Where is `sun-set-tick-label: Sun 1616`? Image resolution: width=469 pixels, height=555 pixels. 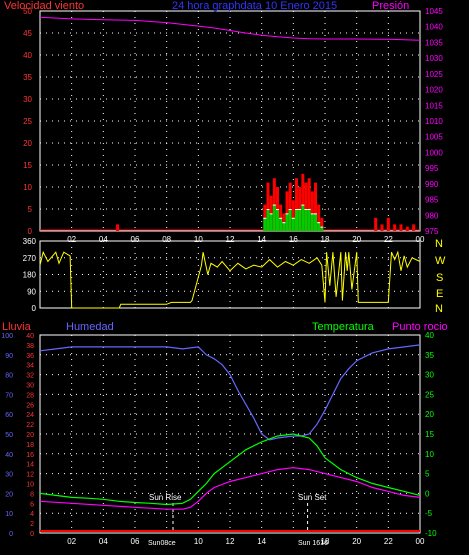
sun-set-tick-label: Sun 1616 is located at coordinates (313, 543).